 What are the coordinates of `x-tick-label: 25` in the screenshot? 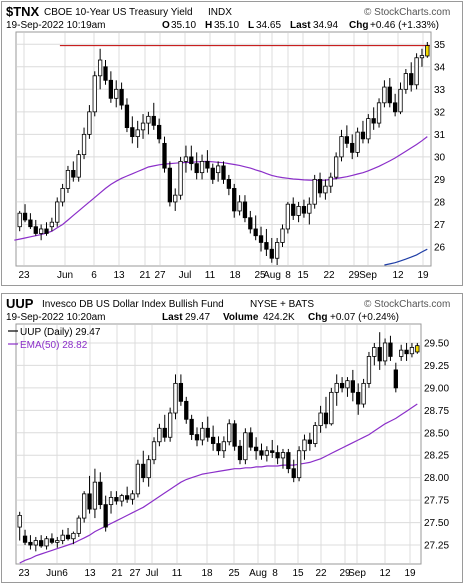 It's located at (260, 275).